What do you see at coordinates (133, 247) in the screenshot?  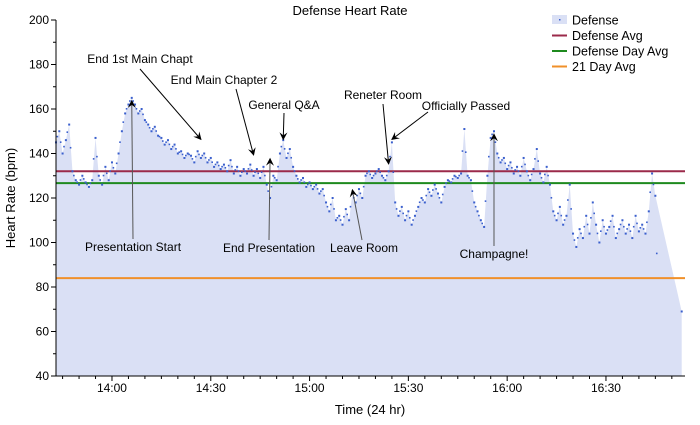 I see `annotation-label: Presentation Start` at bounding box center [133, 247].